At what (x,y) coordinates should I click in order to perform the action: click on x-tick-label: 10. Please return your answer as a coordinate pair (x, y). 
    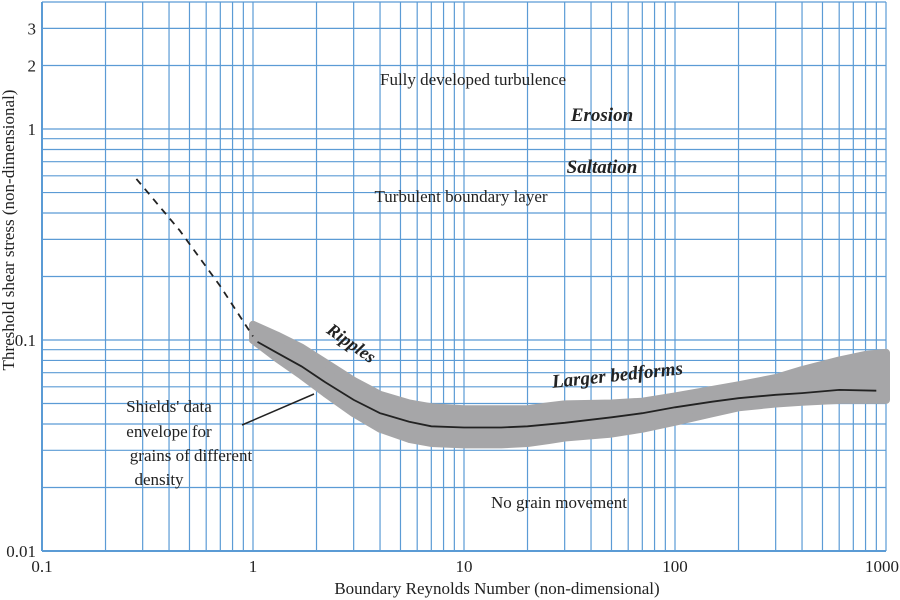
    Looking at the image, I should click on (464, 566).